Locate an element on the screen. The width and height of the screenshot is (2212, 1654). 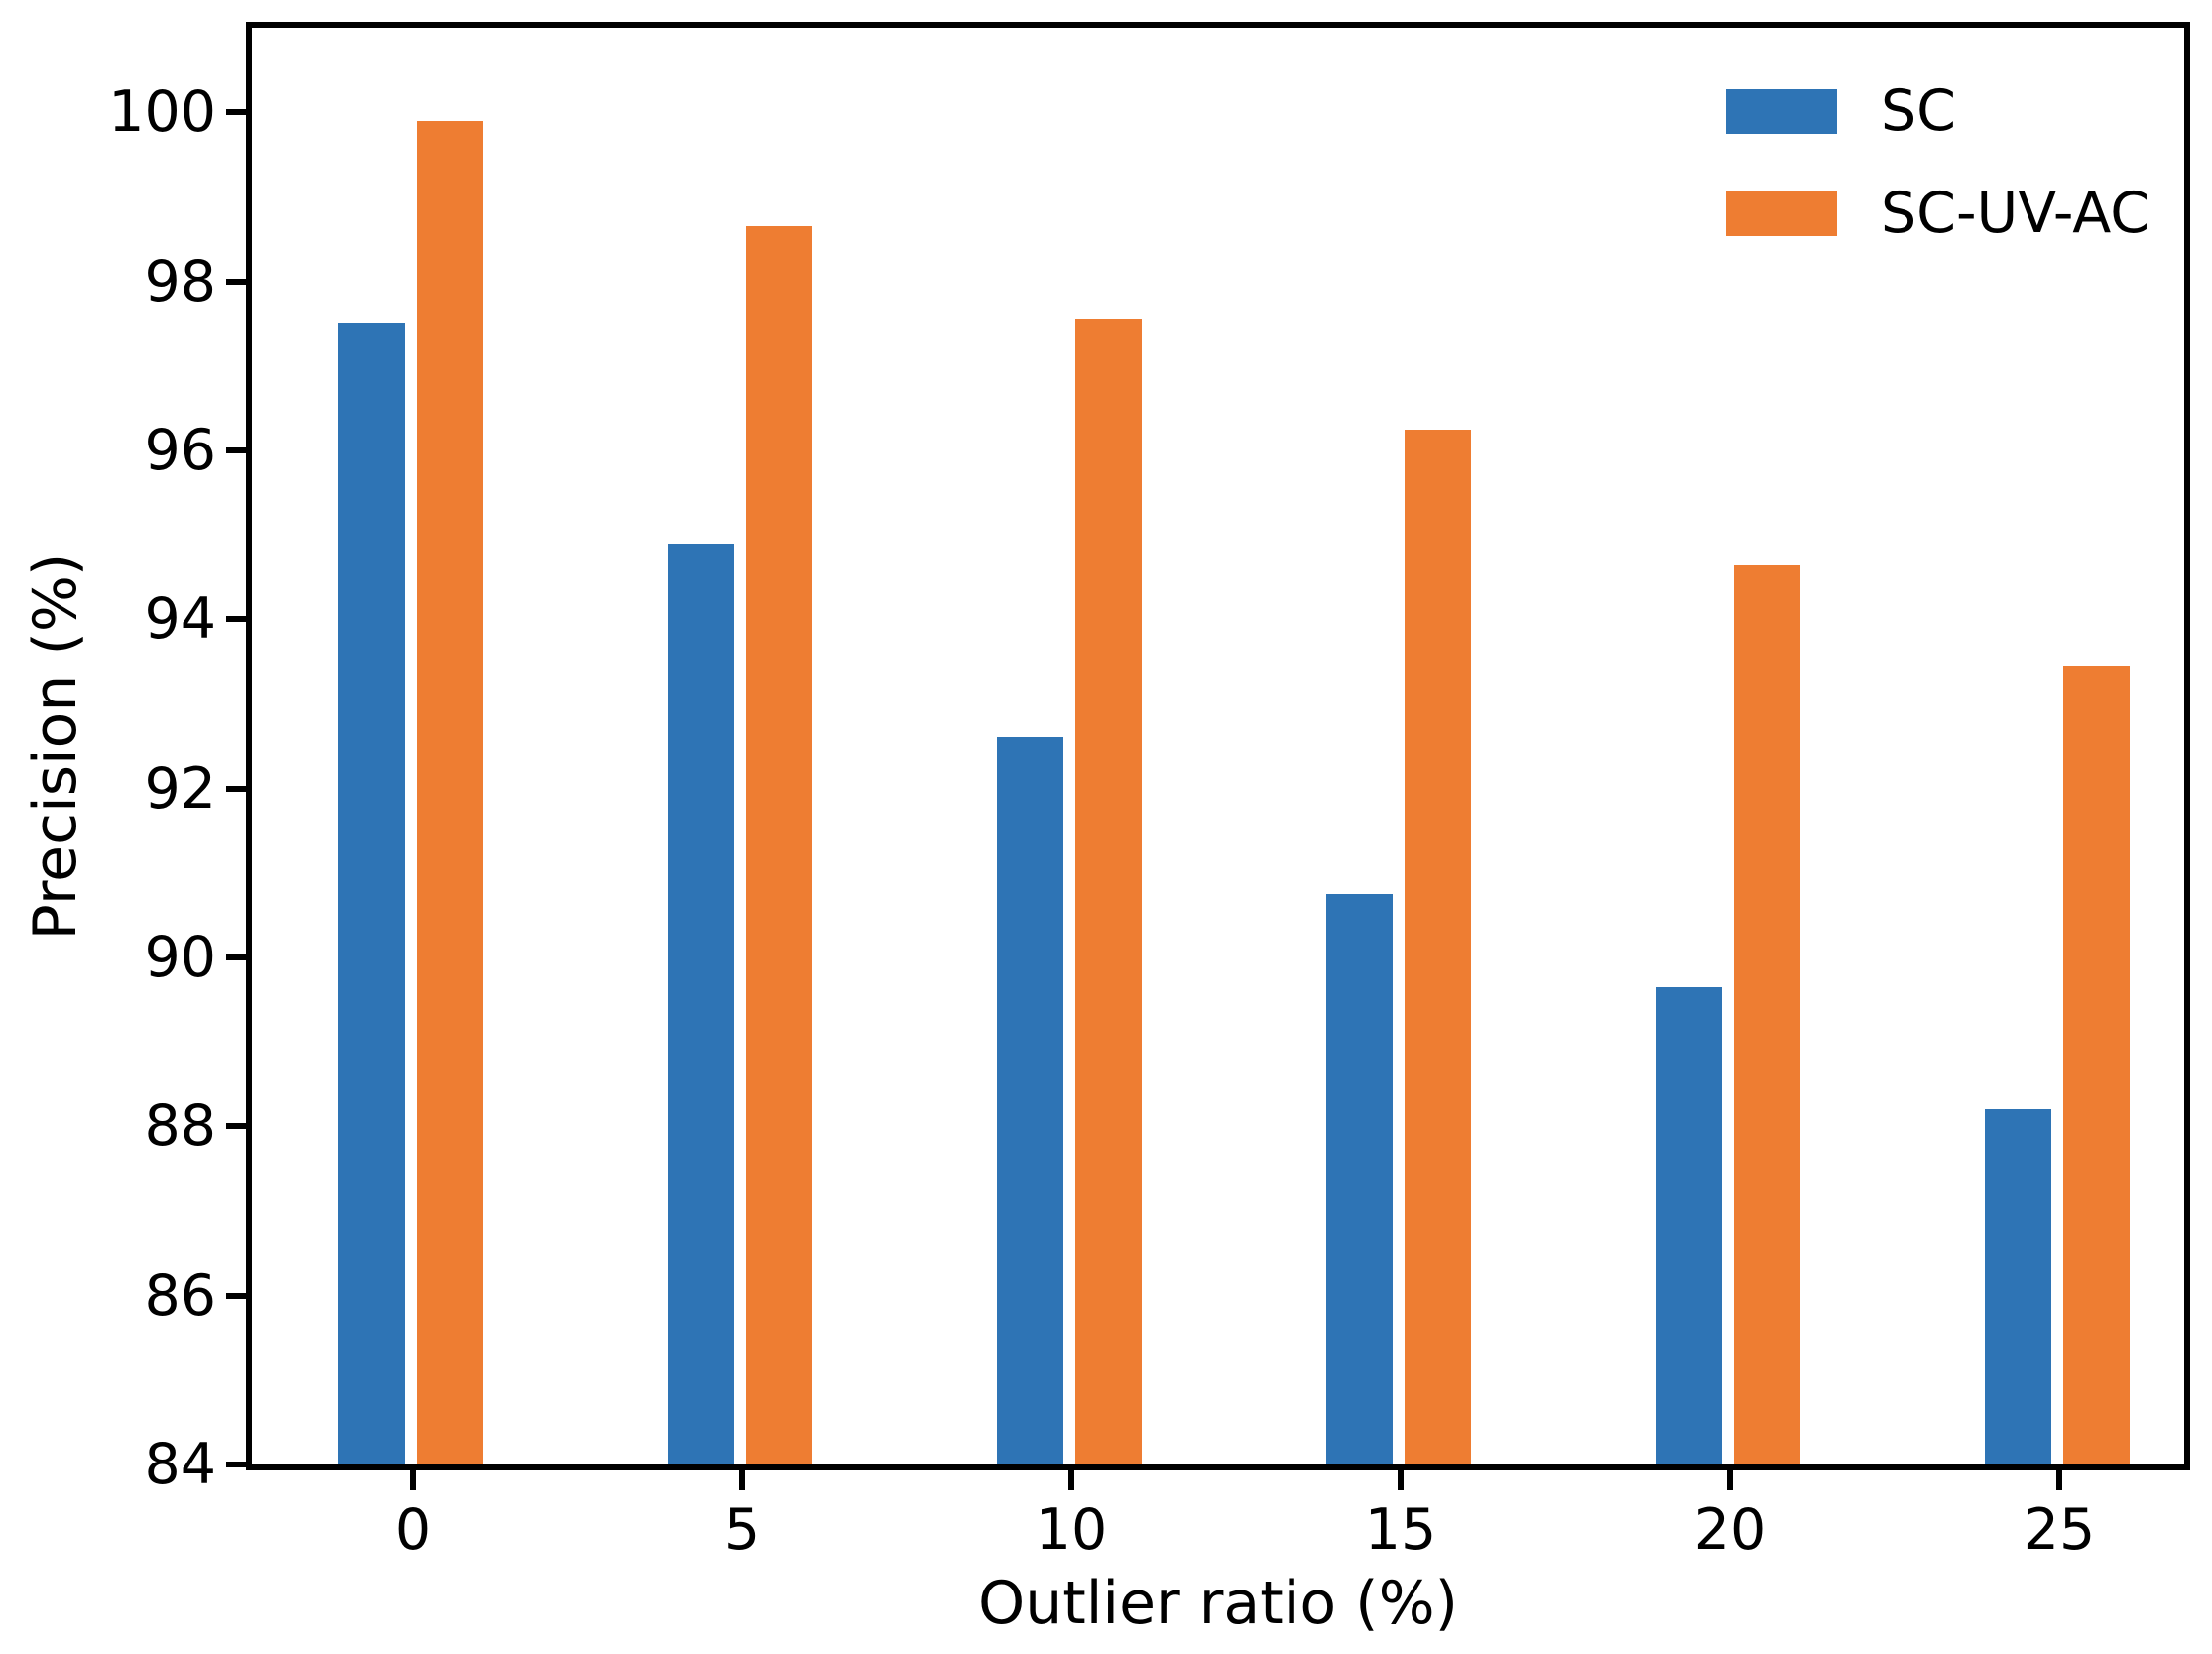
x-axis-title: Outlier ratio (%) is located at coordinates (1217, 1603).